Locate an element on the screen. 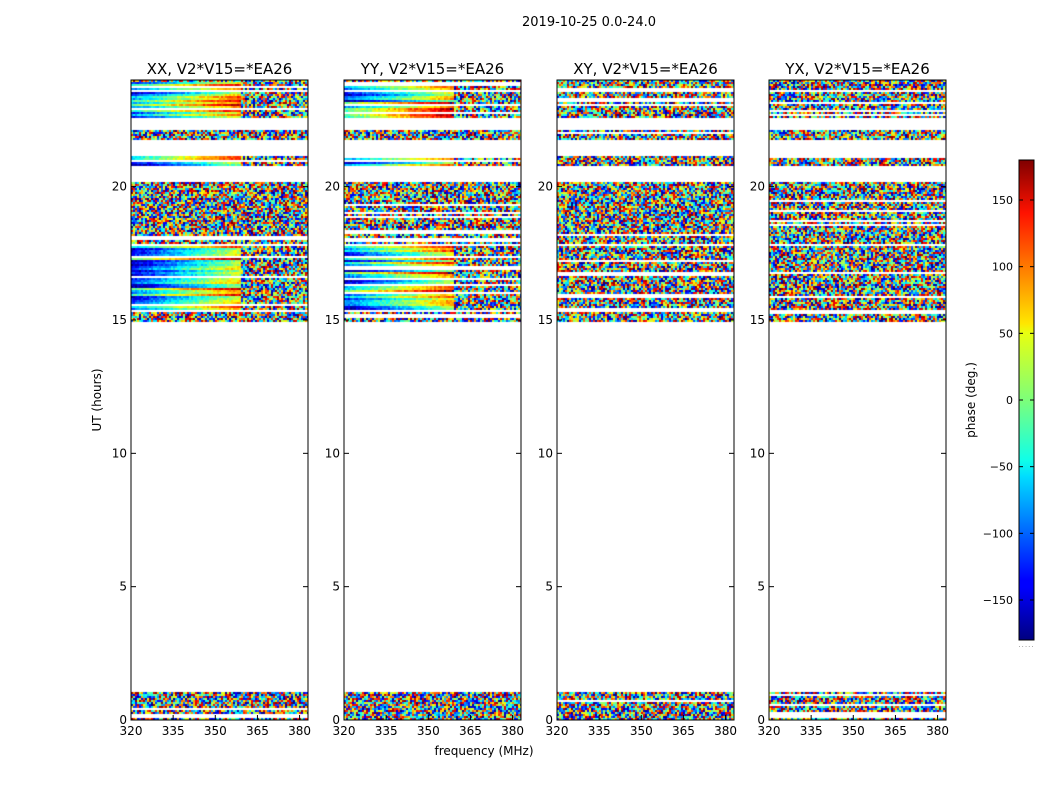 The width and height of the screenshot is (1050, 800). panel-title: YY, V2*V15=*EA26 is located at coordinates (432, 69).